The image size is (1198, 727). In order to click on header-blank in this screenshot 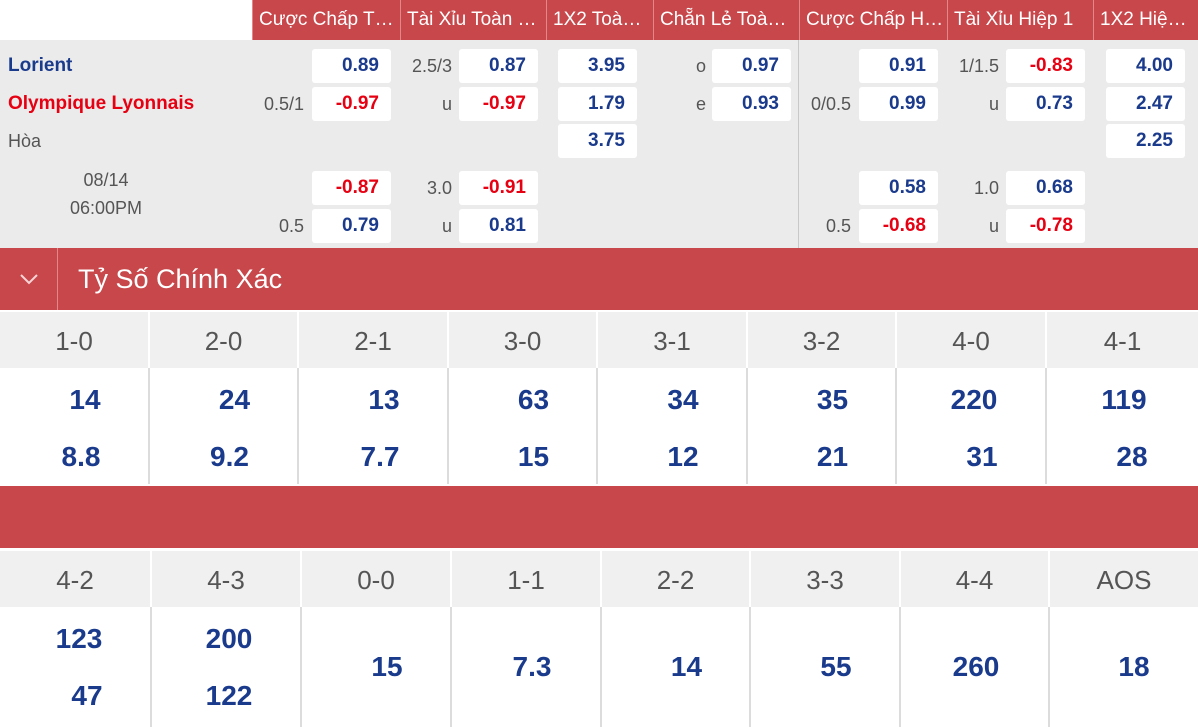, I will do `click(126, 20)`.